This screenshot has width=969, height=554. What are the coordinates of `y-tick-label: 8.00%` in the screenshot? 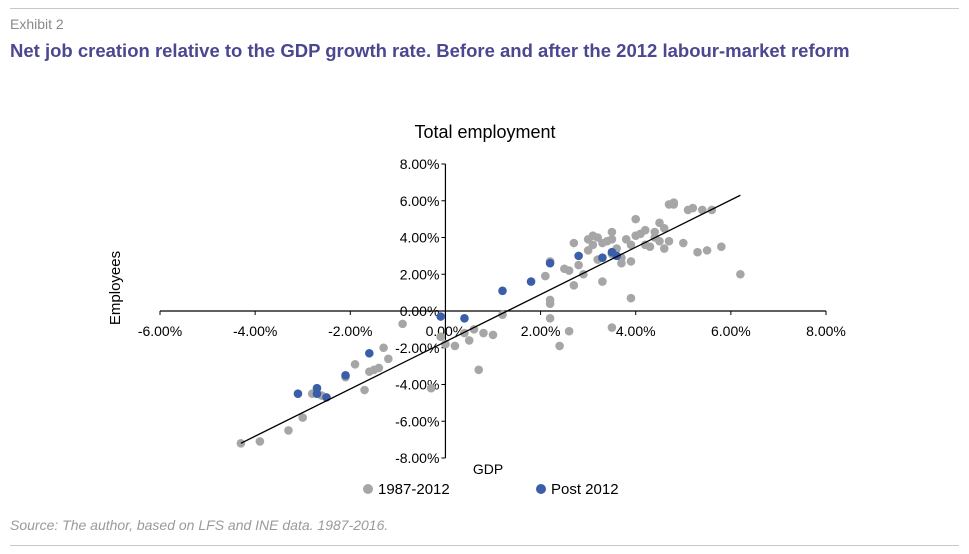 It's located at (420, 164).